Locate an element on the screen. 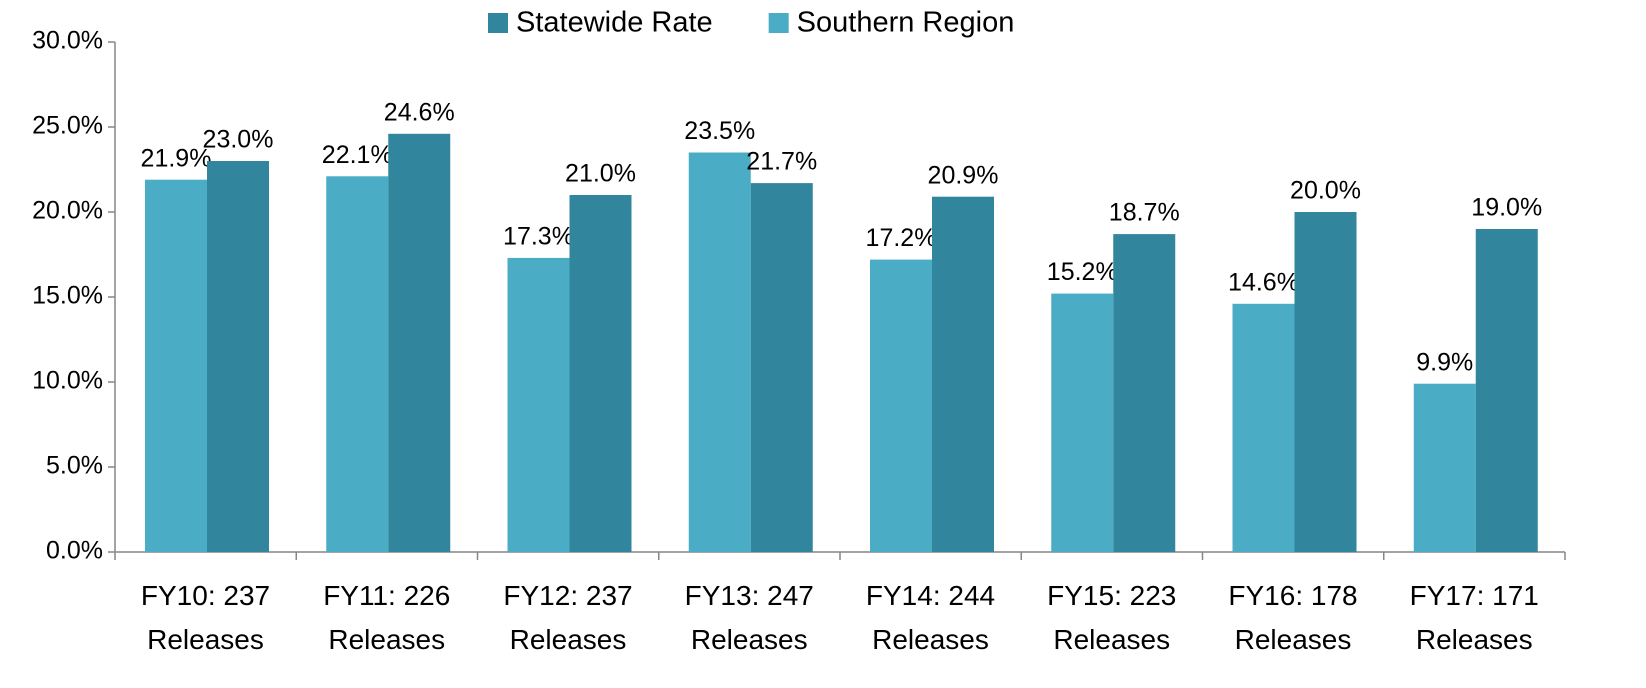 The width and height of the screenshot is (1646, 688). legend-label: Statewide Rate is located at coordinates (614, 23).